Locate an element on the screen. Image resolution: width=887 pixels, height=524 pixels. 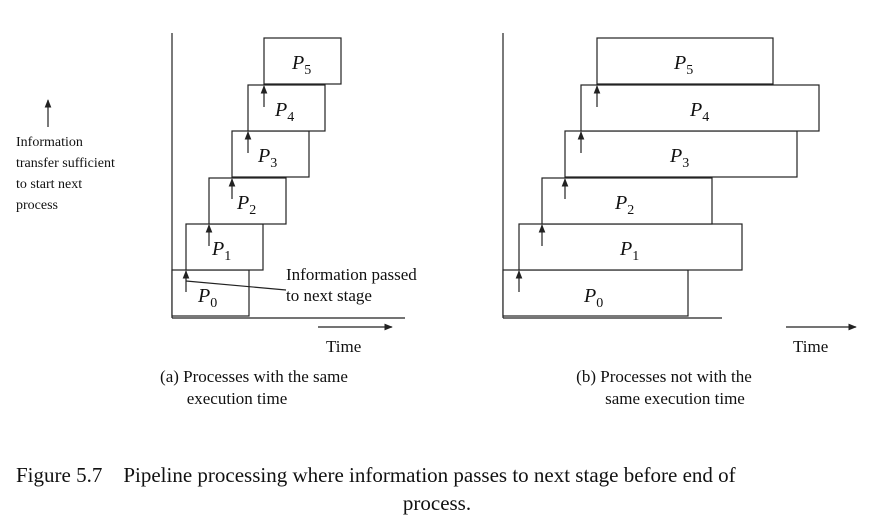
panel-b-process-3: P3 is located at coordinates (681, 154).